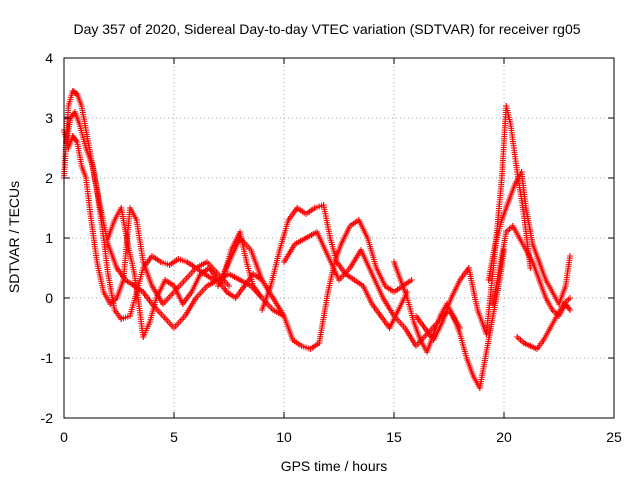  Describe the element at coordinates (614, 437) in the screenshot. I see `x-tick-label: 25` at that location.